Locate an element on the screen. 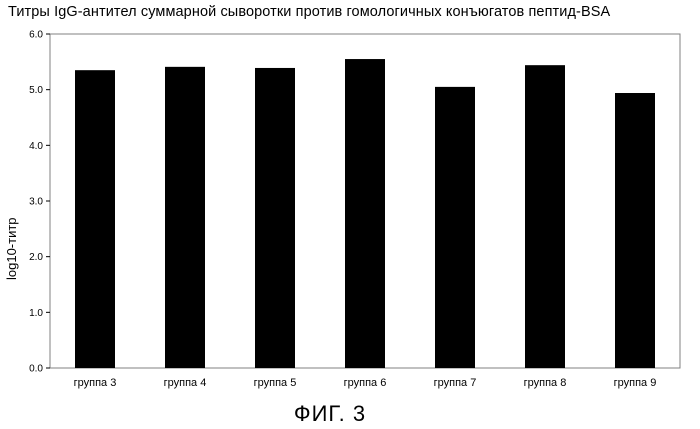  figure-caption: ФИГ. 3 is located at coordinates (330, 413).